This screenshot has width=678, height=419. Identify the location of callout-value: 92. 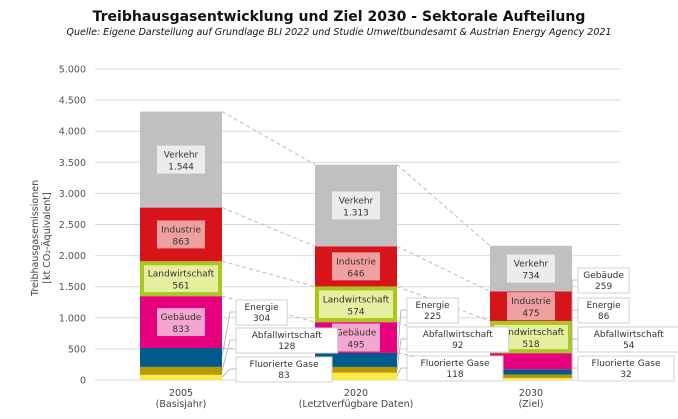
(457, 346).